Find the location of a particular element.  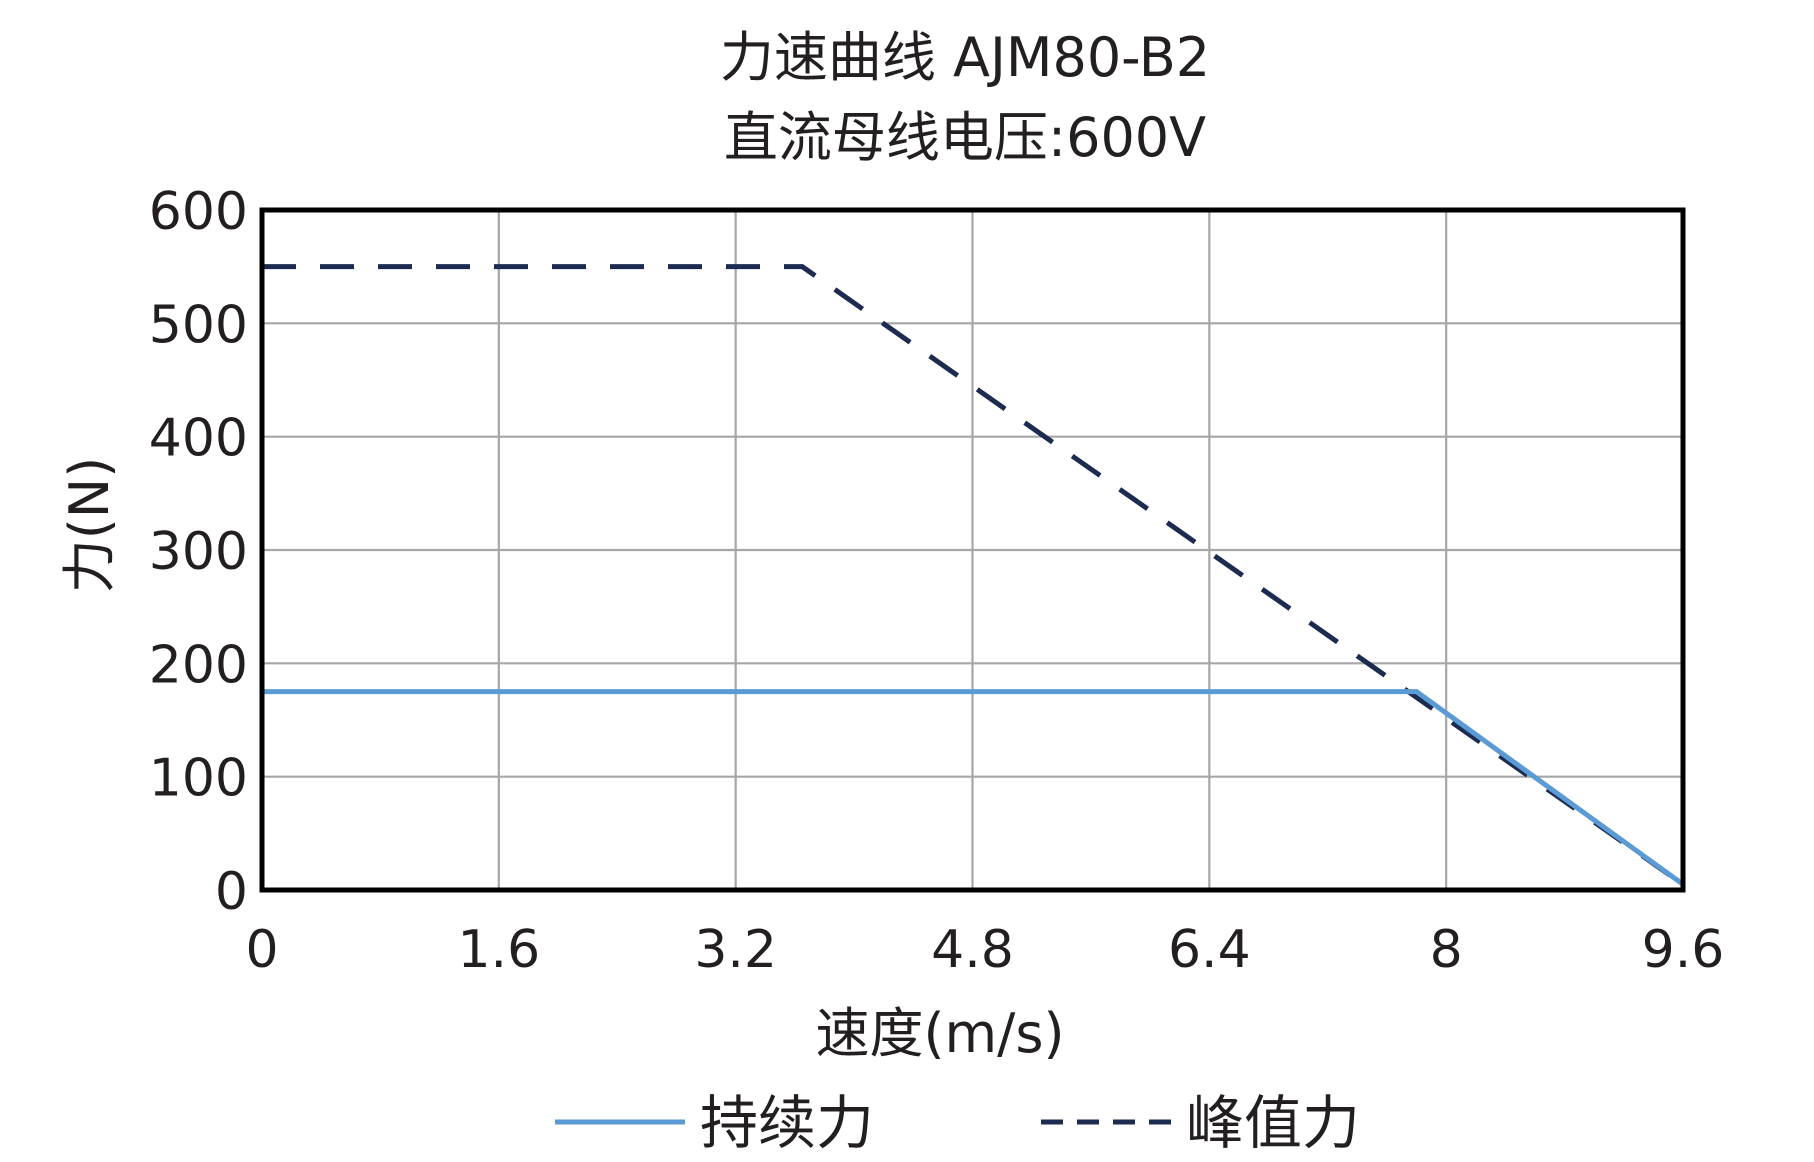

y-axis-label: 力(N) is located at coordinates (89, 525).